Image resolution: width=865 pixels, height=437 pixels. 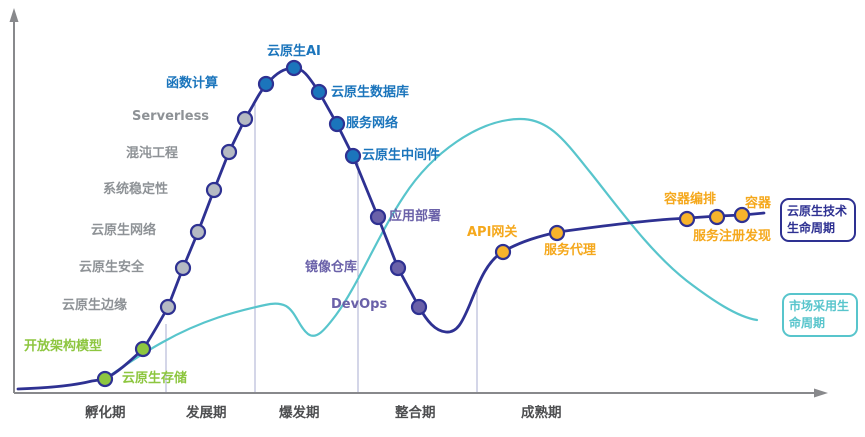 What do you see at coordinates (401, 155) in the screenshot?
I see `milestone-label-yunyuanshengzhongjianjian: 云原生中间件` at bounding box center [401, 155].